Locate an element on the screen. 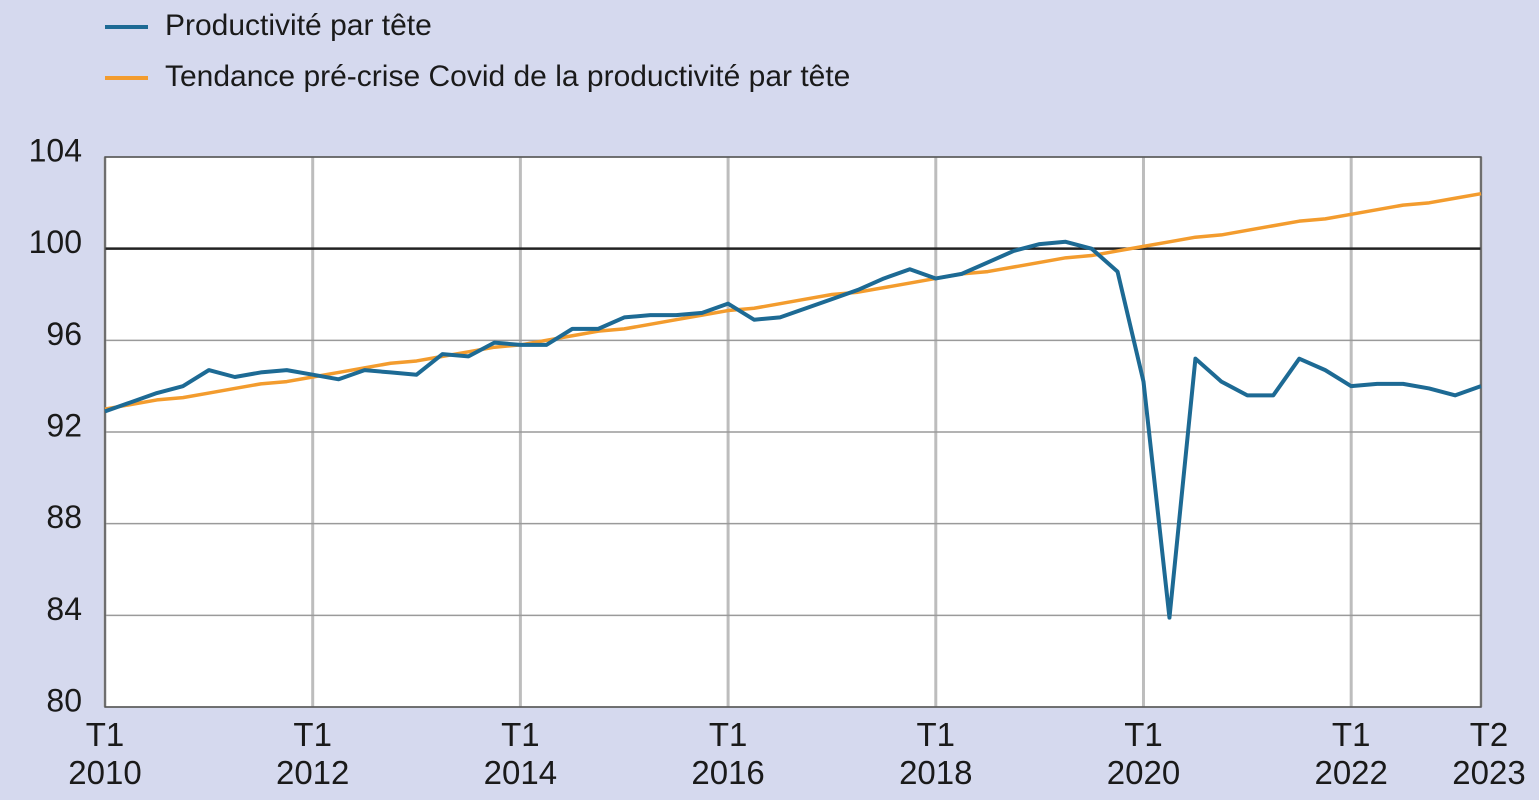  x-tick-label: T1 2016 is located at coordinates (728, 753).